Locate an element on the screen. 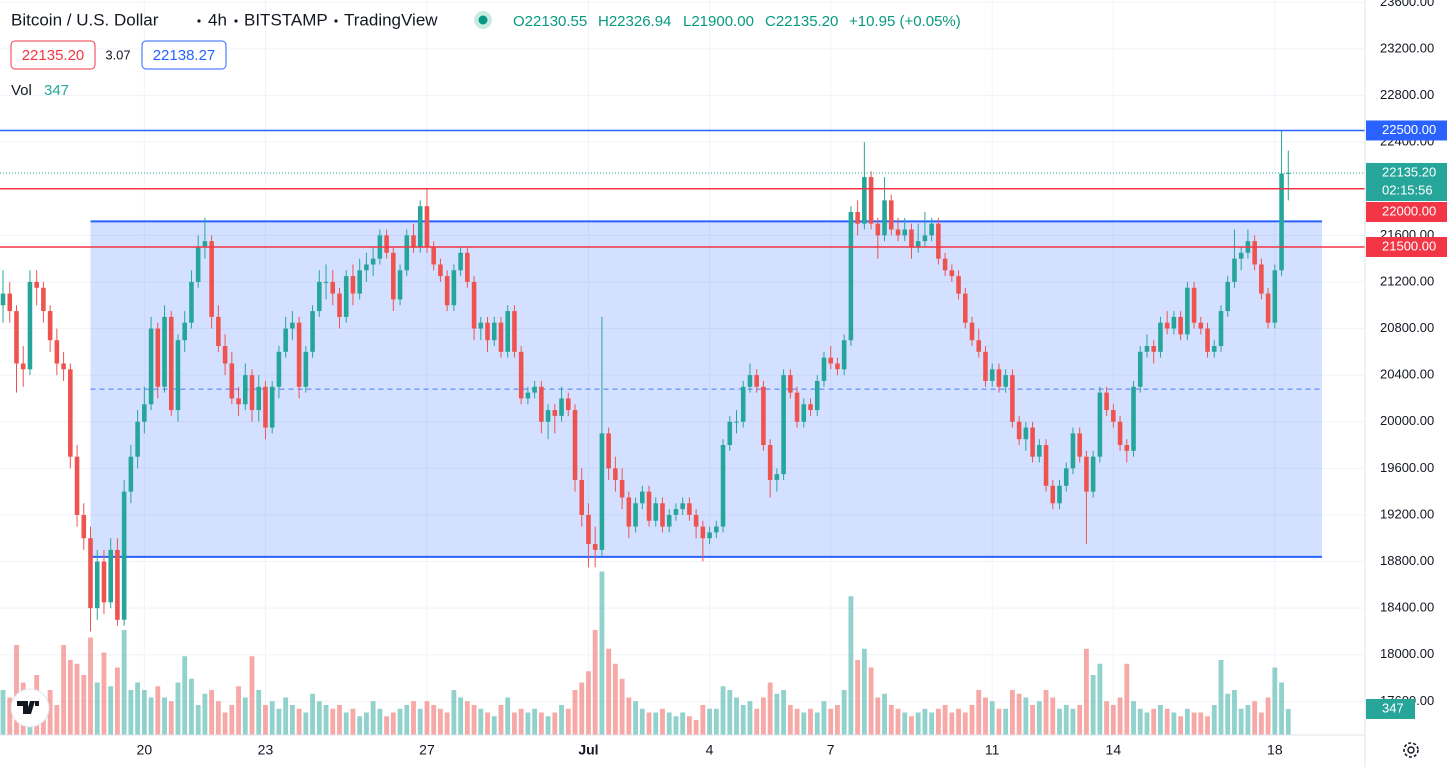 Image resolution: width=1447 pixels, height=767 pixels. settings-icon is located at coordinates (1411, 750).